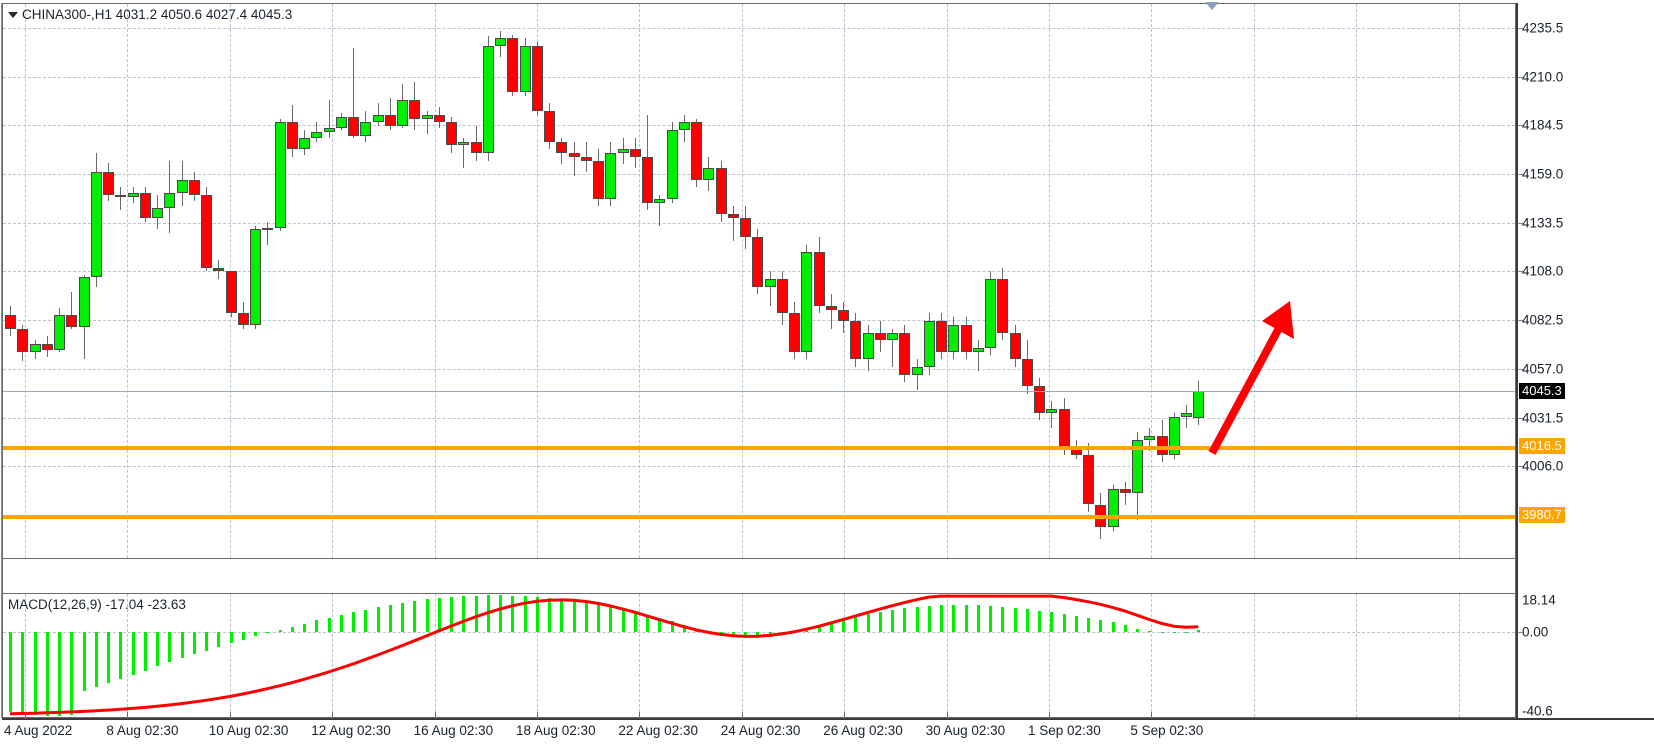  What do you see at coordinates (1520, 632) in the screenshot?
I see `macd-axis-tick` at bounding box center [1520, 632].